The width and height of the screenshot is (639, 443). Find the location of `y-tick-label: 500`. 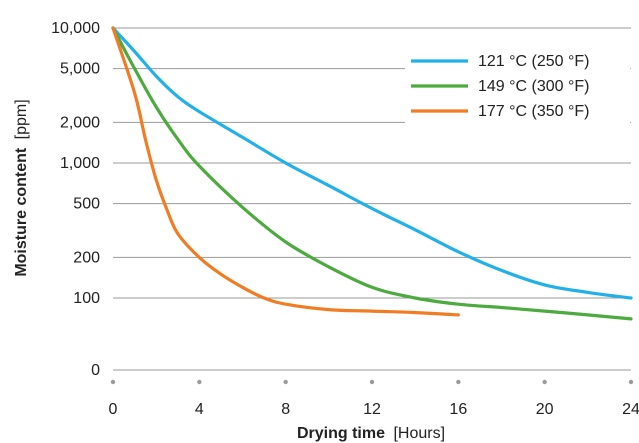

y-tick-label: 500 is located at coordinates (86, 204).